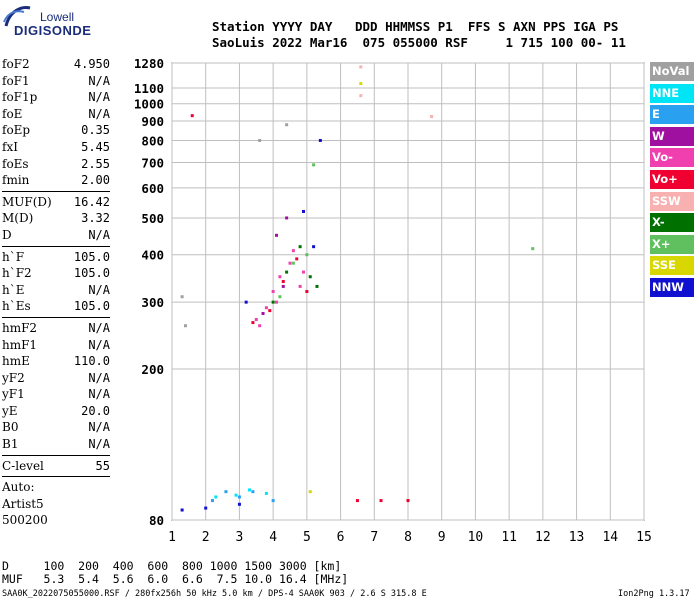 The image size is (700, 600). I want to click on x-tick-label: 8, so click(408, 537).